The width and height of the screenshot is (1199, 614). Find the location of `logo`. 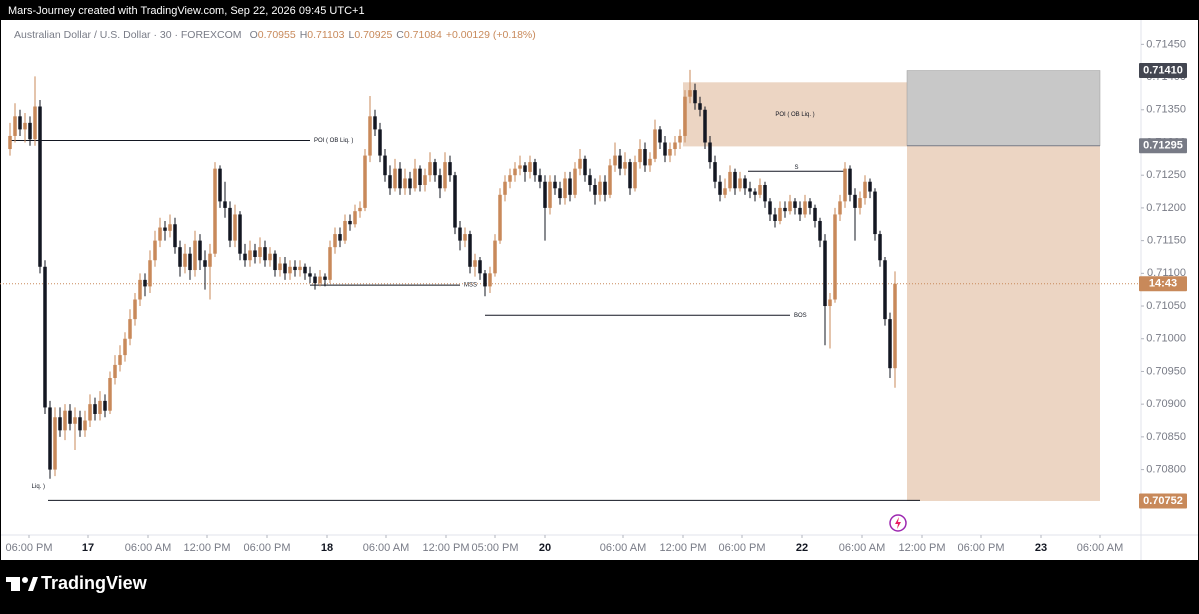

logo is located at coordinates (22, 584).